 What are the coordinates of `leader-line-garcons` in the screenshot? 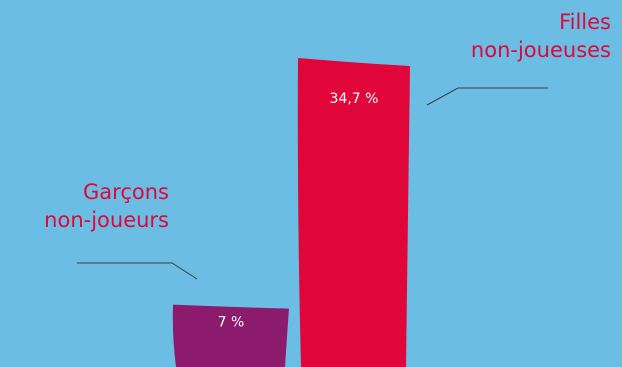 It's located at (137, 271).